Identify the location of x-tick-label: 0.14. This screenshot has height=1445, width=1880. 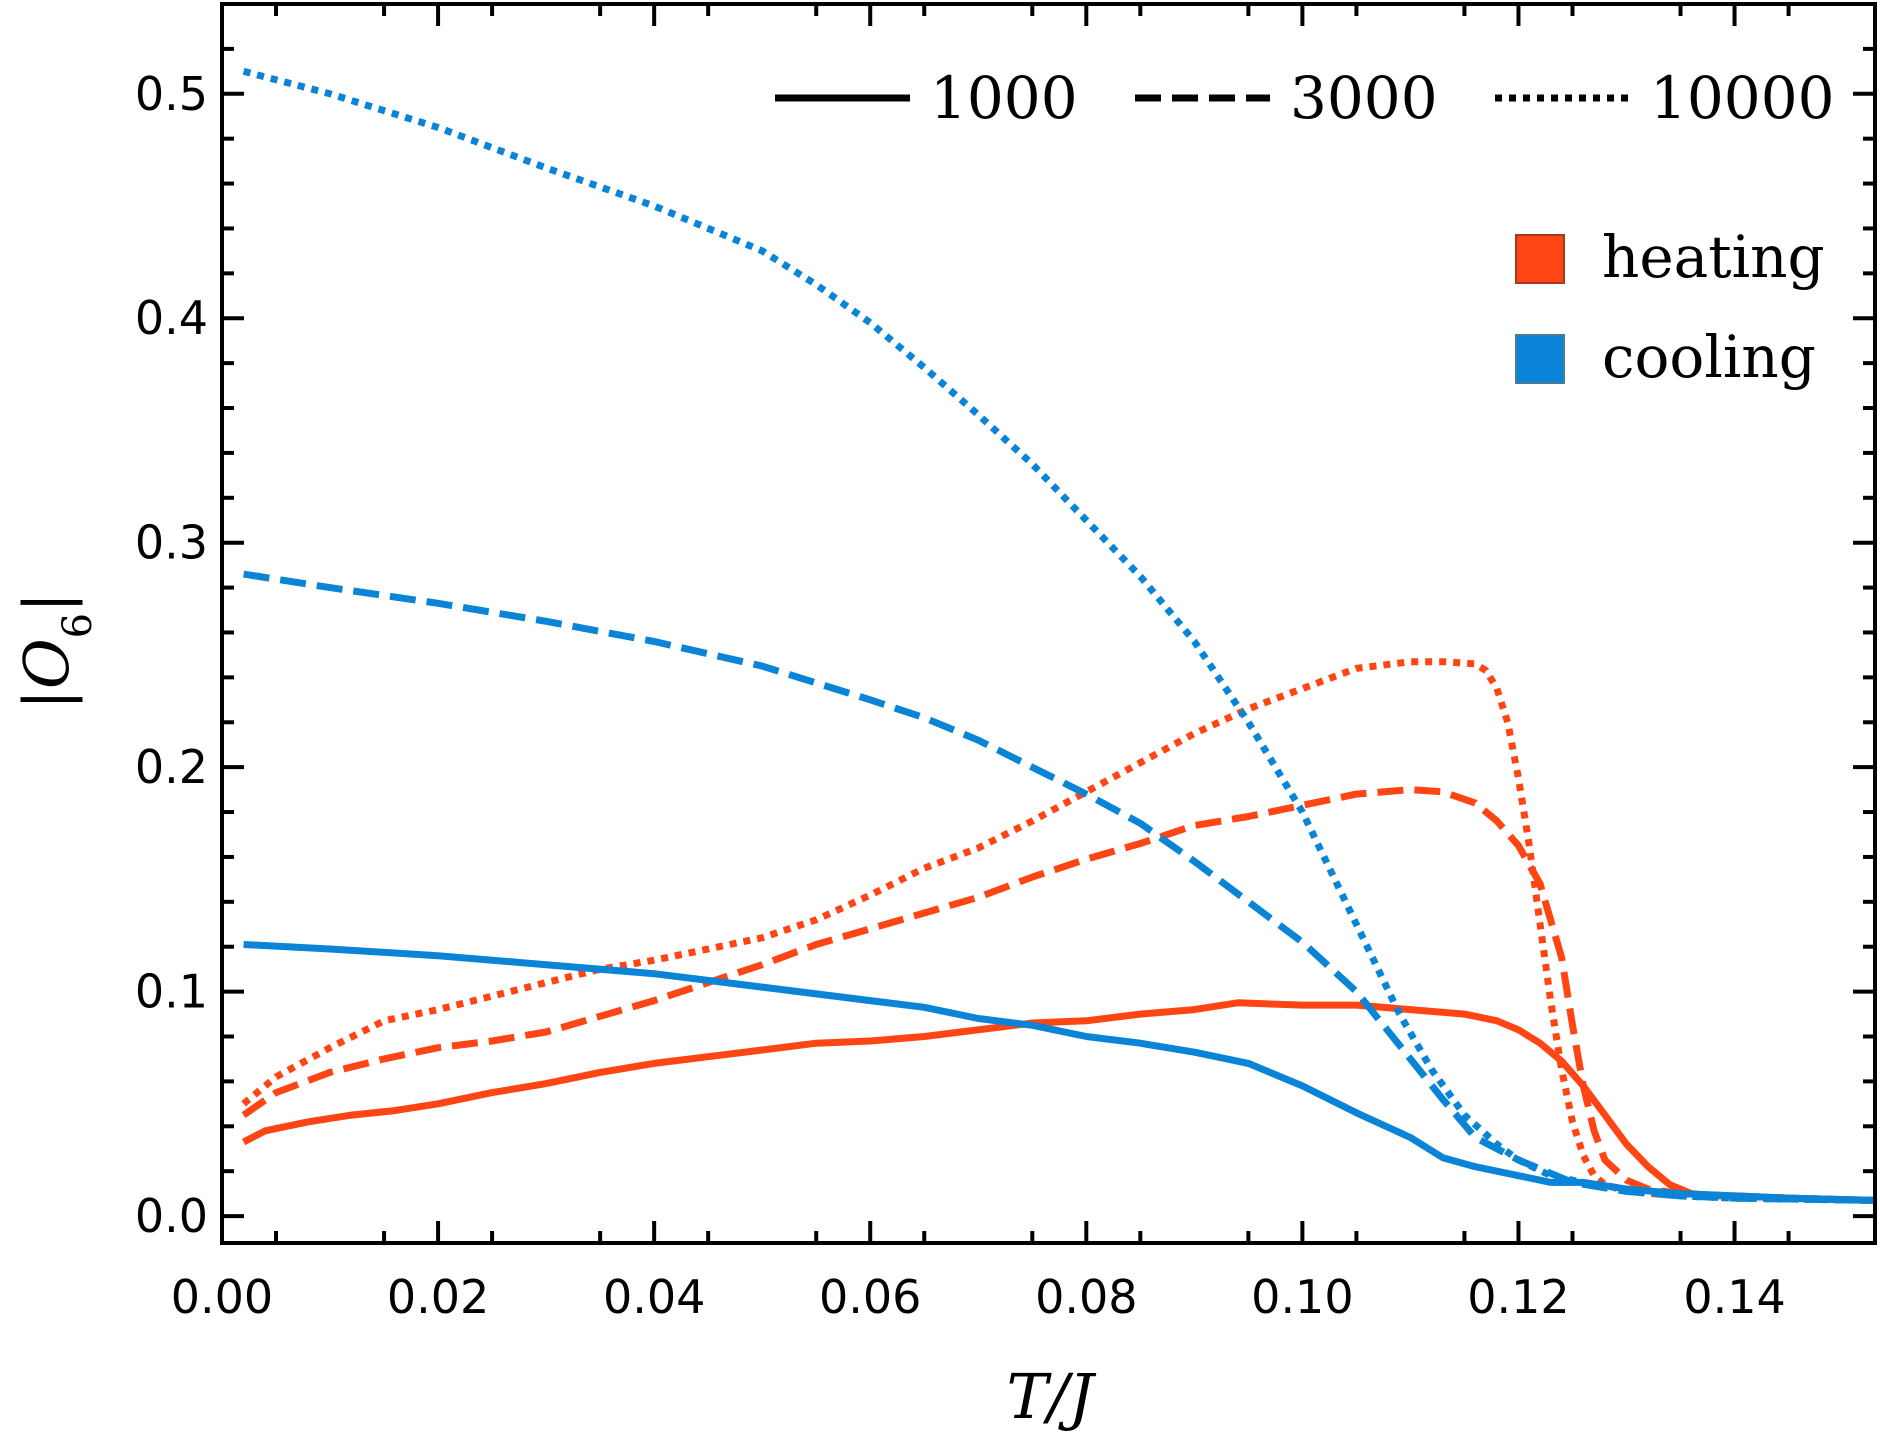
(1734, 1297).